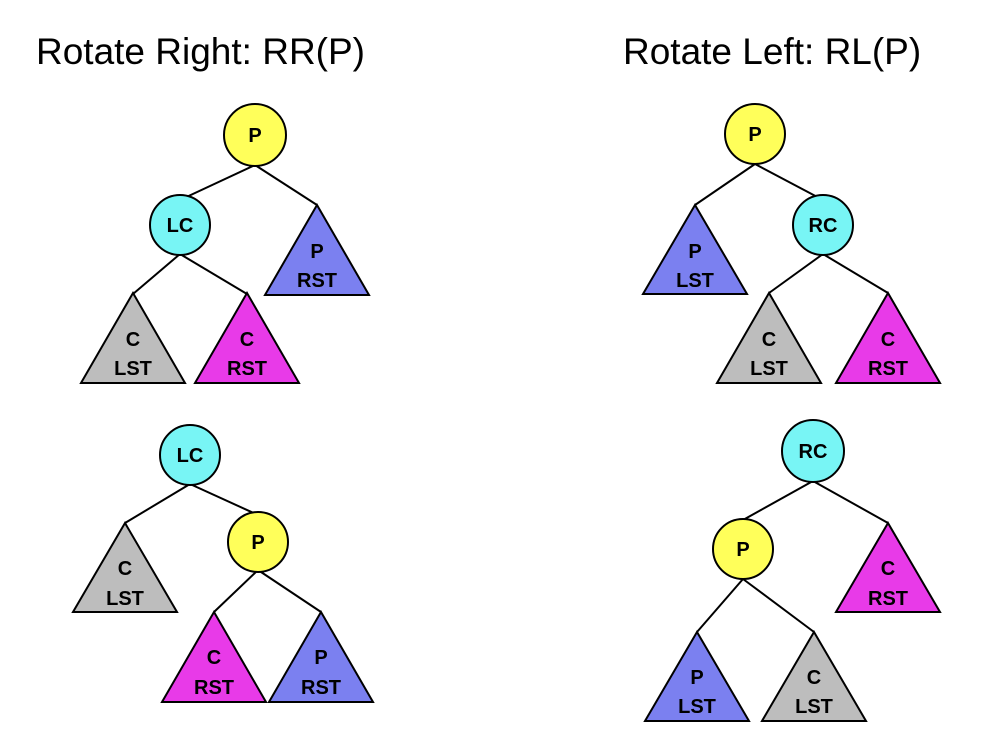 Image resolution: width=1000 pixels, height=756 pixels. Describe the element at coordinates (225, 229) in the screenshot. I see `rr-before-edges` at that location.